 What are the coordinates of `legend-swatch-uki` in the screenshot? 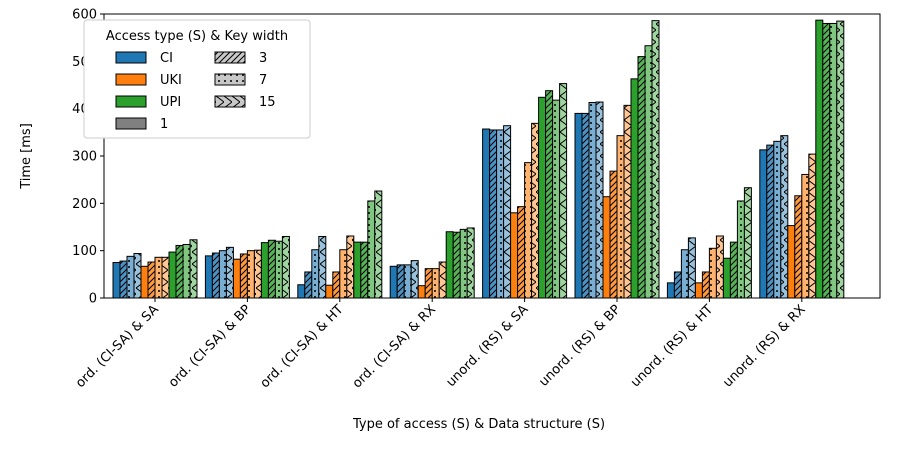 It's located at (131, 79).